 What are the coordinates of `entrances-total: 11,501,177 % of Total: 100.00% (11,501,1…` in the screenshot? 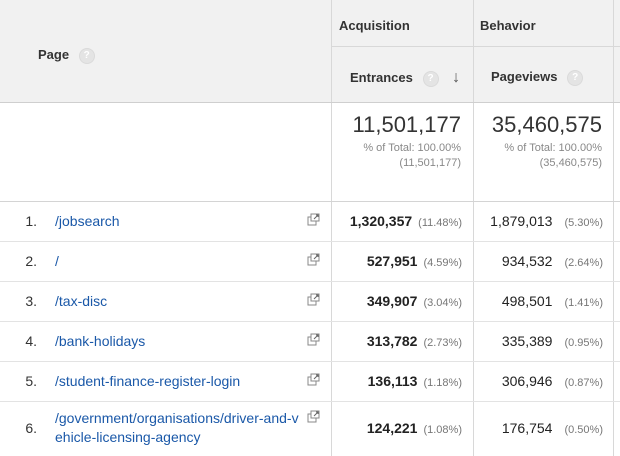 It's located at (396, 141).